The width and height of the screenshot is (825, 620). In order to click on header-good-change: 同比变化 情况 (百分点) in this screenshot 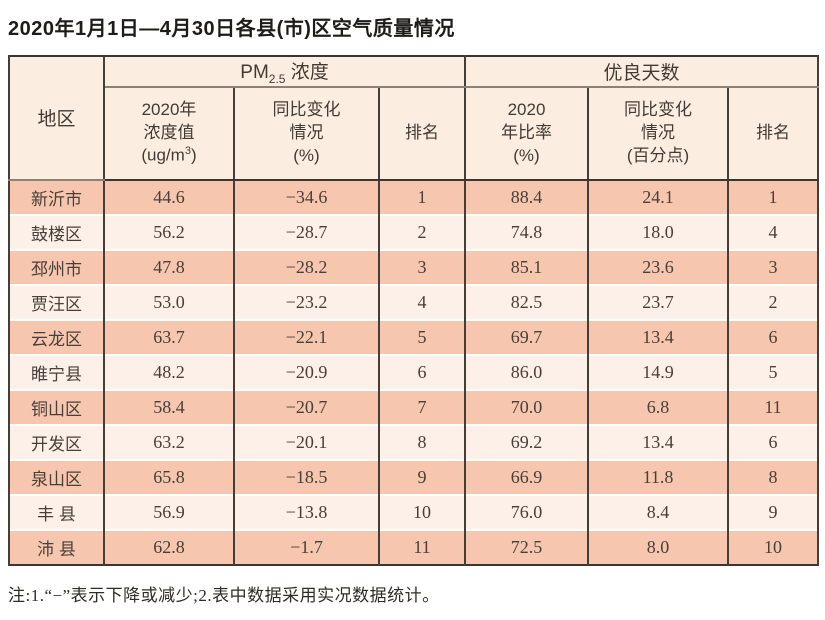, I will do `click(658, 133)`.